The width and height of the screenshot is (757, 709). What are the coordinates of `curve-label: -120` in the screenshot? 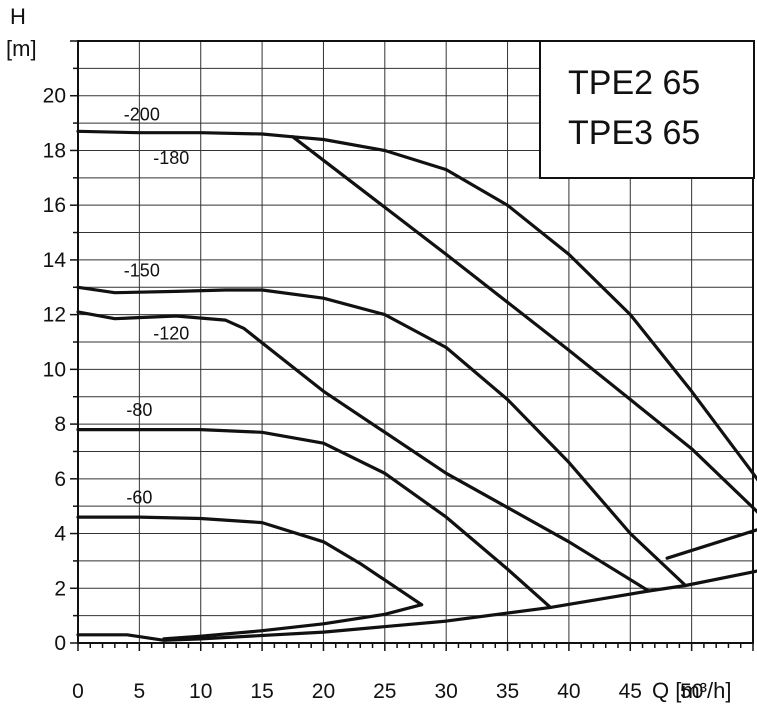 It's located at (171, 333).